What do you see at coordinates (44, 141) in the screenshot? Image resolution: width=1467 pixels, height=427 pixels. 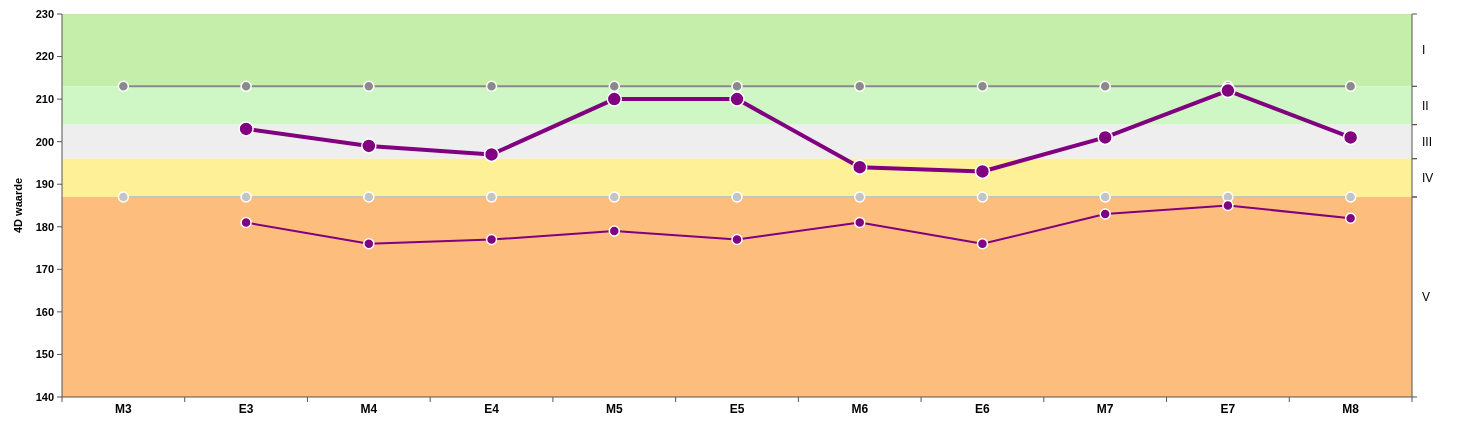 I see `y-tick-label: 200` at bounding box center [44, 141].